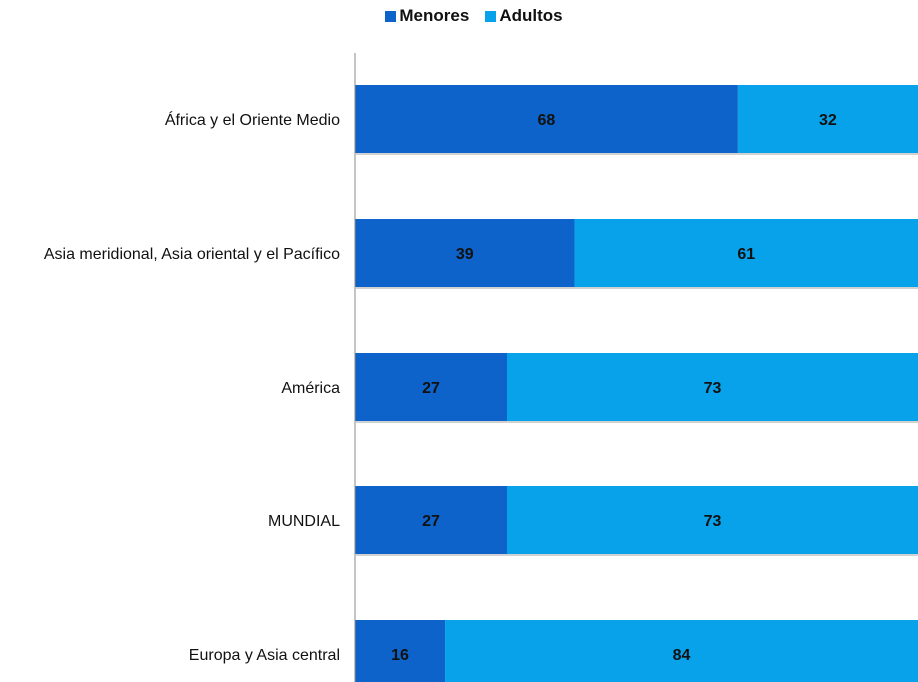 The image size is (918, 682). I want to click on category-label-4: Europa y Asia central, so click(264, 655).